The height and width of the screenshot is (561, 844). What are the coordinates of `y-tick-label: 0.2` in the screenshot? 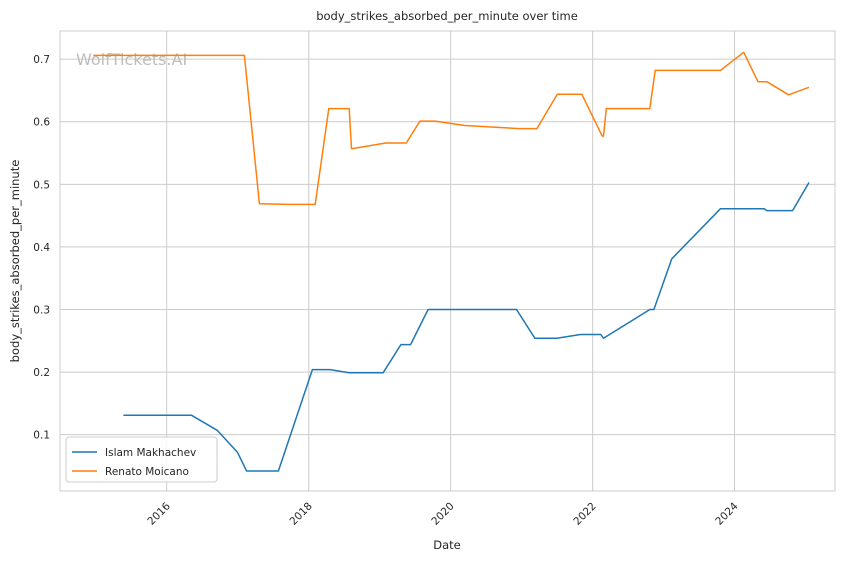 It's located at (41, 373).